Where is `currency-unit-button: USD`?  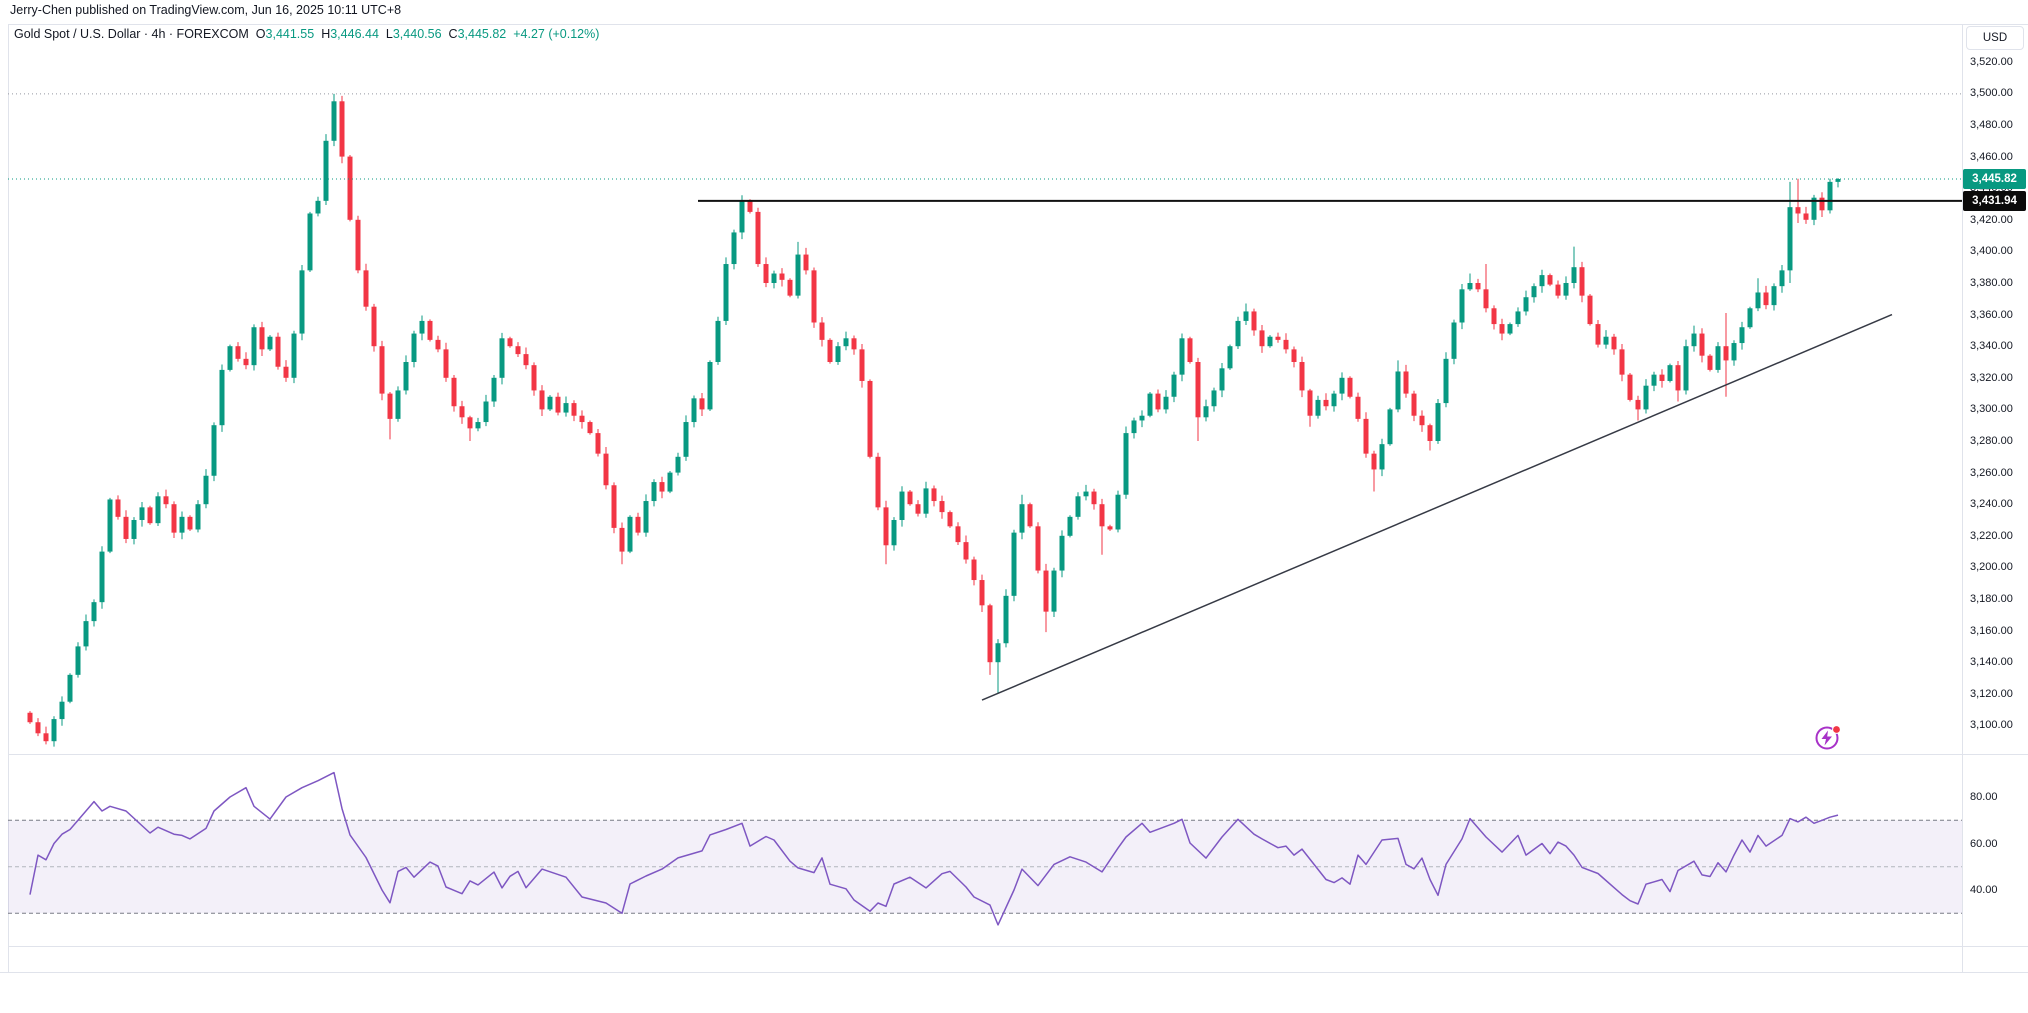
currency-unit-button: USD is located at coordinates (1995, 38).